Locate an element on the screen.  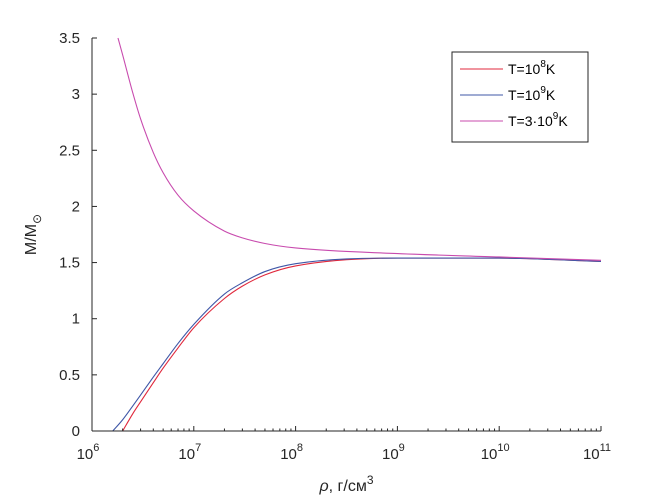
y-tick-label-6: 3 is located at coordinates (76, 94).